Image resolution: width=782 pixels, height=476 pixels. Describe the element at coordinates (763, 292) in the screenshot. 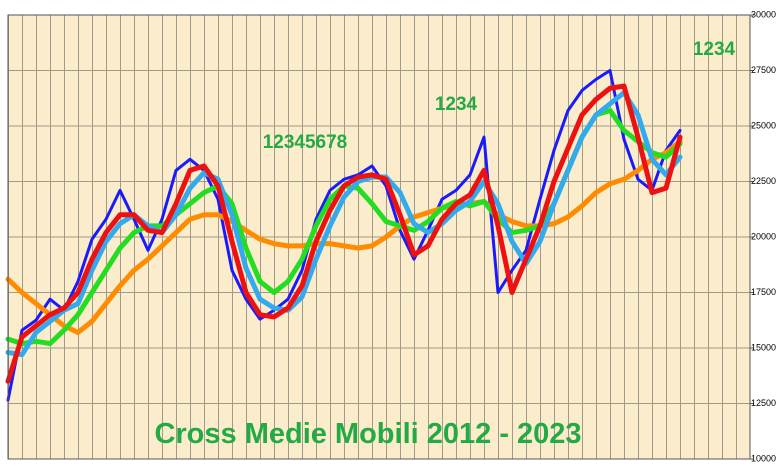

I see `y-tick-label: 17500` at that location.